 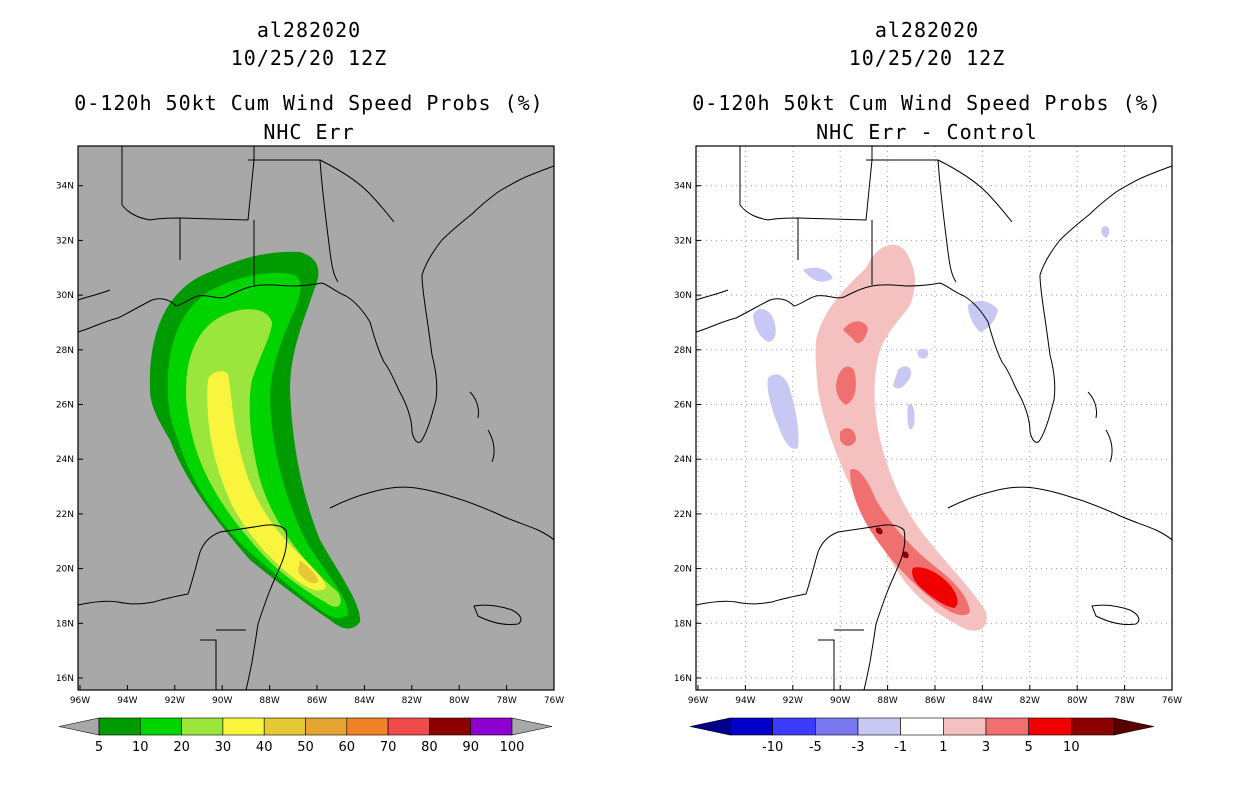 What do you see at coordinates (554, 701) in the screenshot?
I see `lon-label: 76W` at bounding box center [554, 701].